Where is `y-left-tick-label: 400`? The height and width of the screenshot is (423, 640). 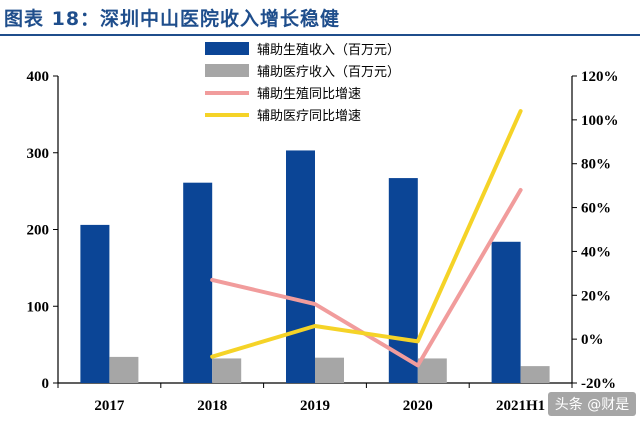
y-left-tick-label: 400 is located at coordinates (38, 77).